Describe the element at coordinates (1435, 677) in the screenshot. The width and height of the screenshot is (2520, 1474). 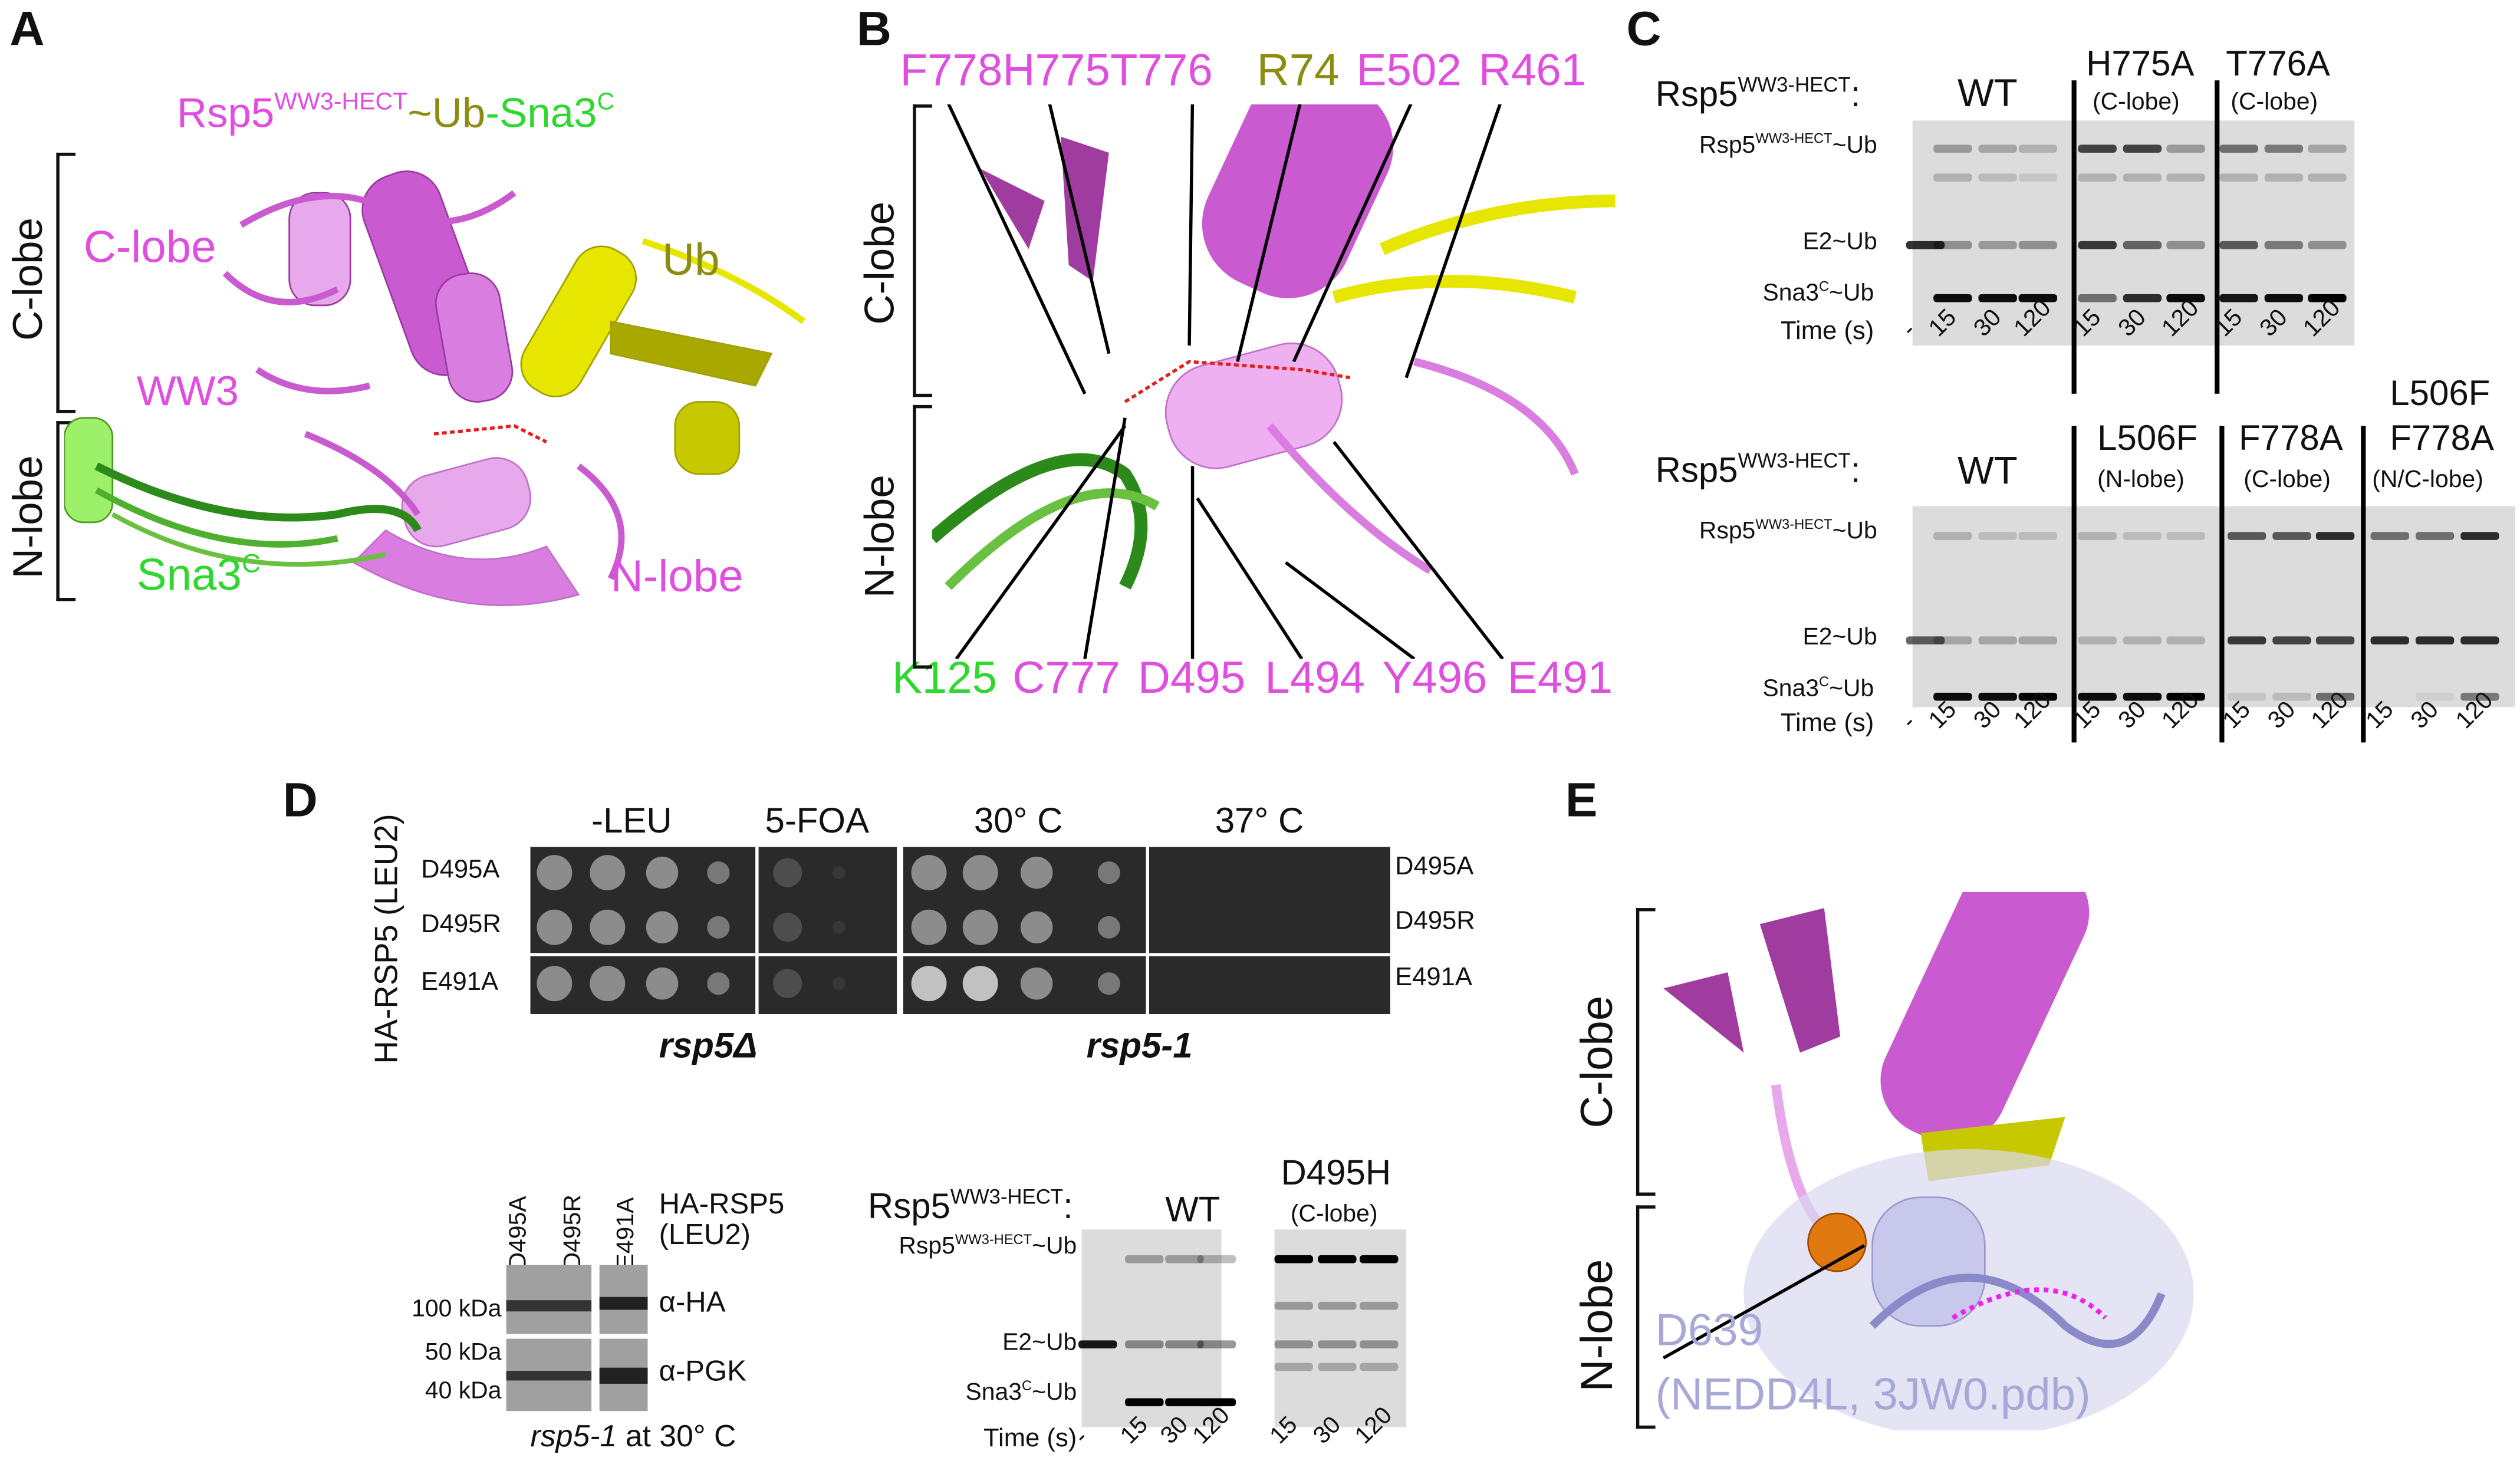
I see `residue-y496: Y496` at that location.